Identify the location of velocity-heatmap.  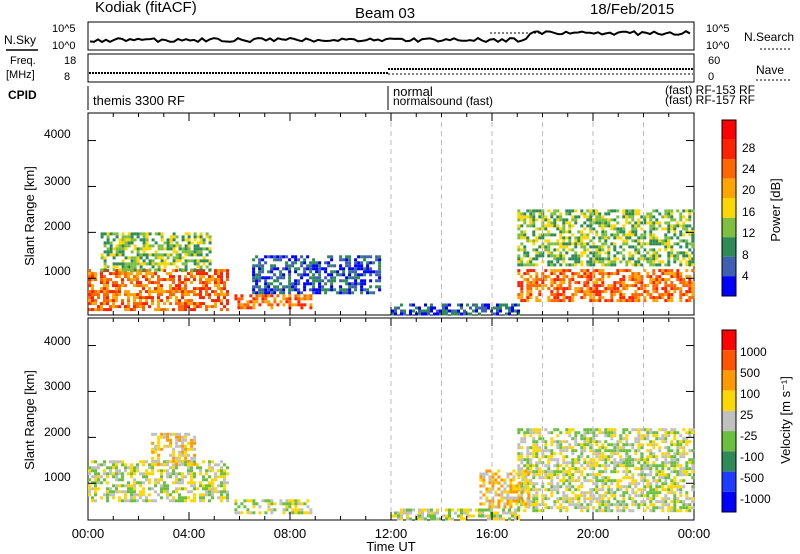
(391, 474).